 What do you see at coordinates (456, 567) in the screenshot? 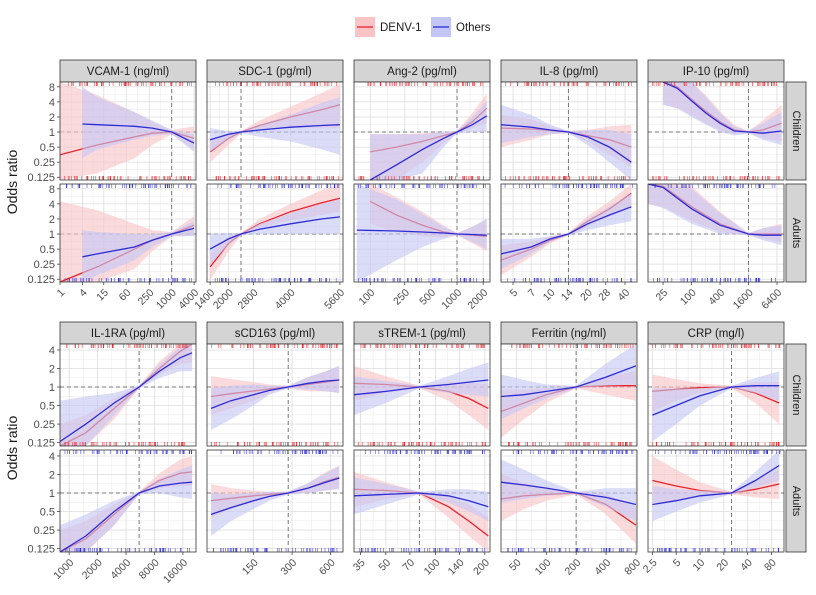
I see `x-tick-label: 140` at bounding box center [456, 567].